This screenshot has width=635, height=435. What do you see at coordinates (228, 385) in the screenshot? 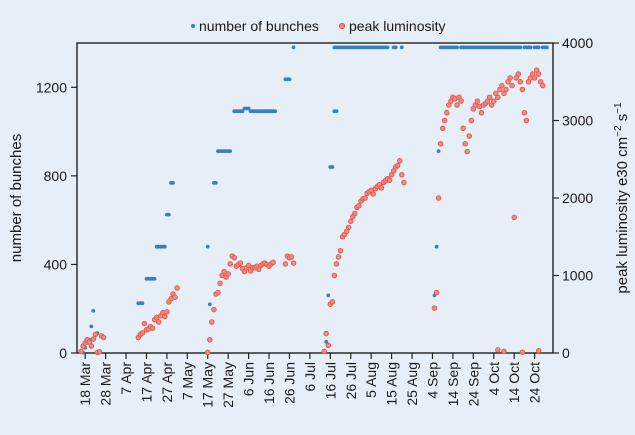
I see `x-tick-label: 27 May` at bounding box center [228, 385].